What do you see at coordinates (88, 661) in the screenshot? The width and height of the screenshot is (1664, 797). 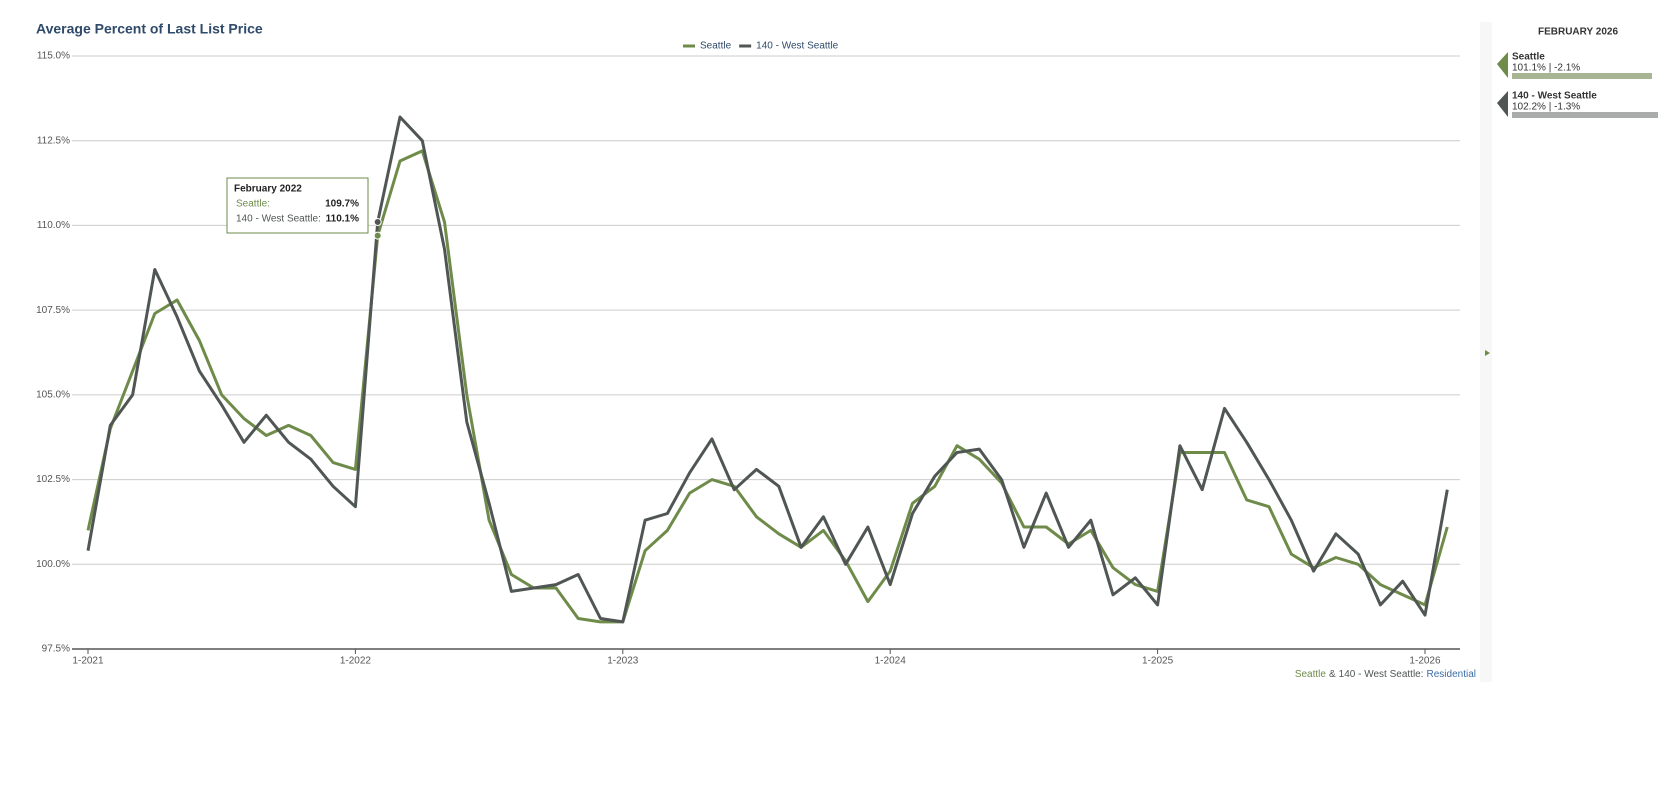 I see `x-tick-label: 1-2021` at bounding box center [88, 661].